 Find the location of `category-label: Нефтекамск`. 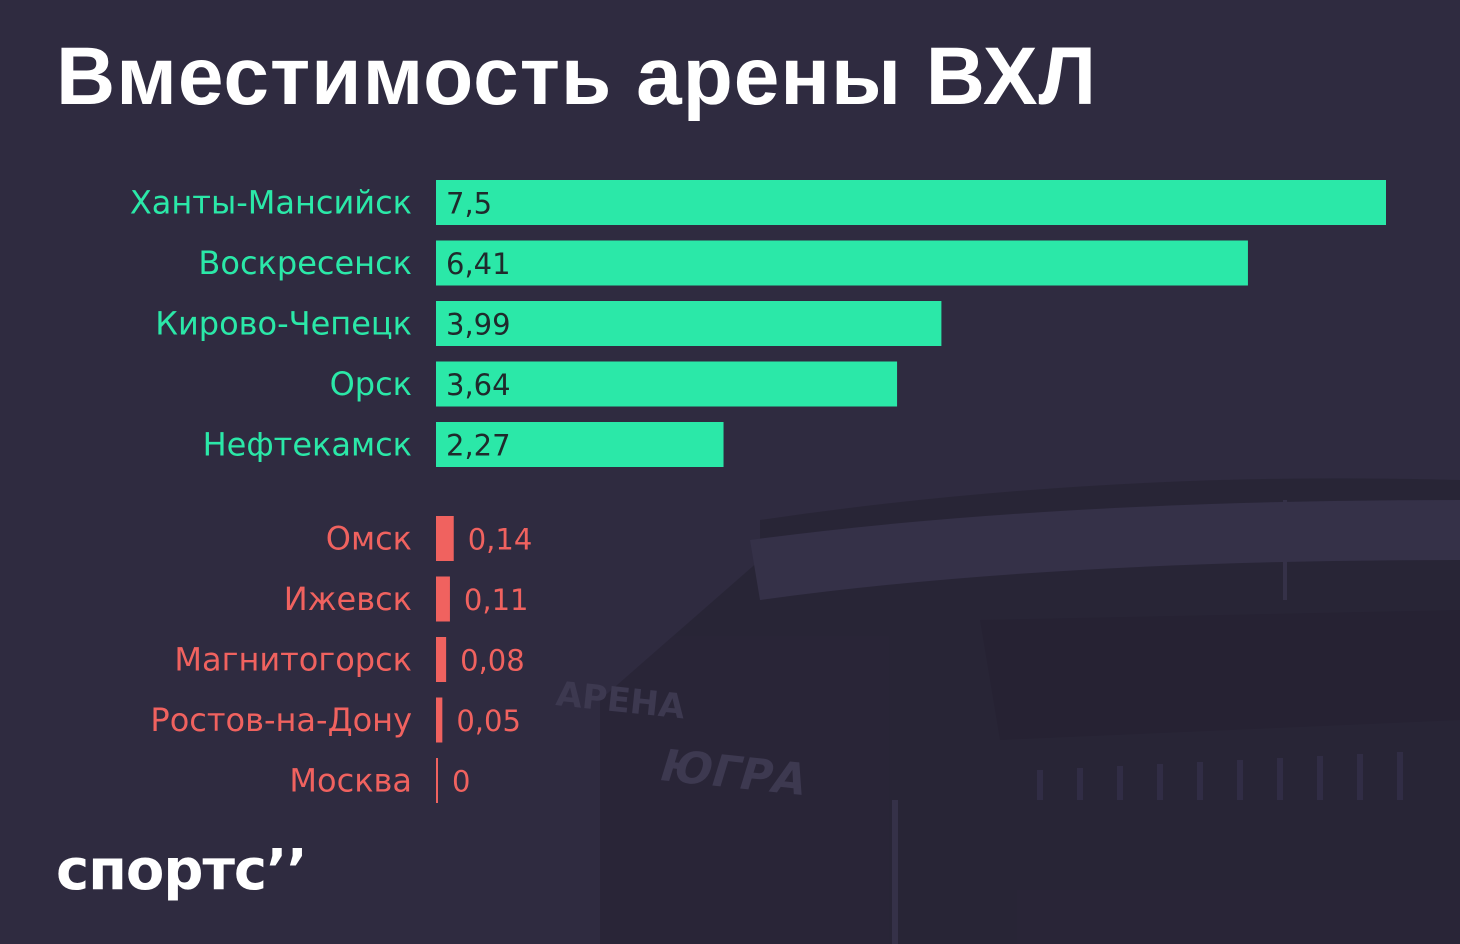

category-label: Нефтекамск is located at coordinates (307, 445).